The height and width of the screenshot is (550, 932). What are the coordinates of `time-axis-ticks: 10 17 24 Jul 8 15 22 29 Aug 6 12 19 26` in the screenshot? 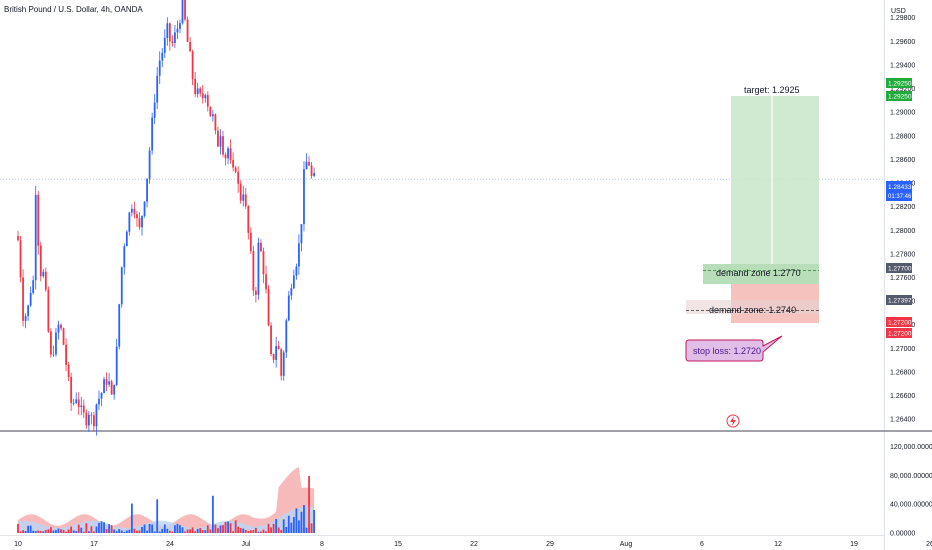 It's located at (473, 544).